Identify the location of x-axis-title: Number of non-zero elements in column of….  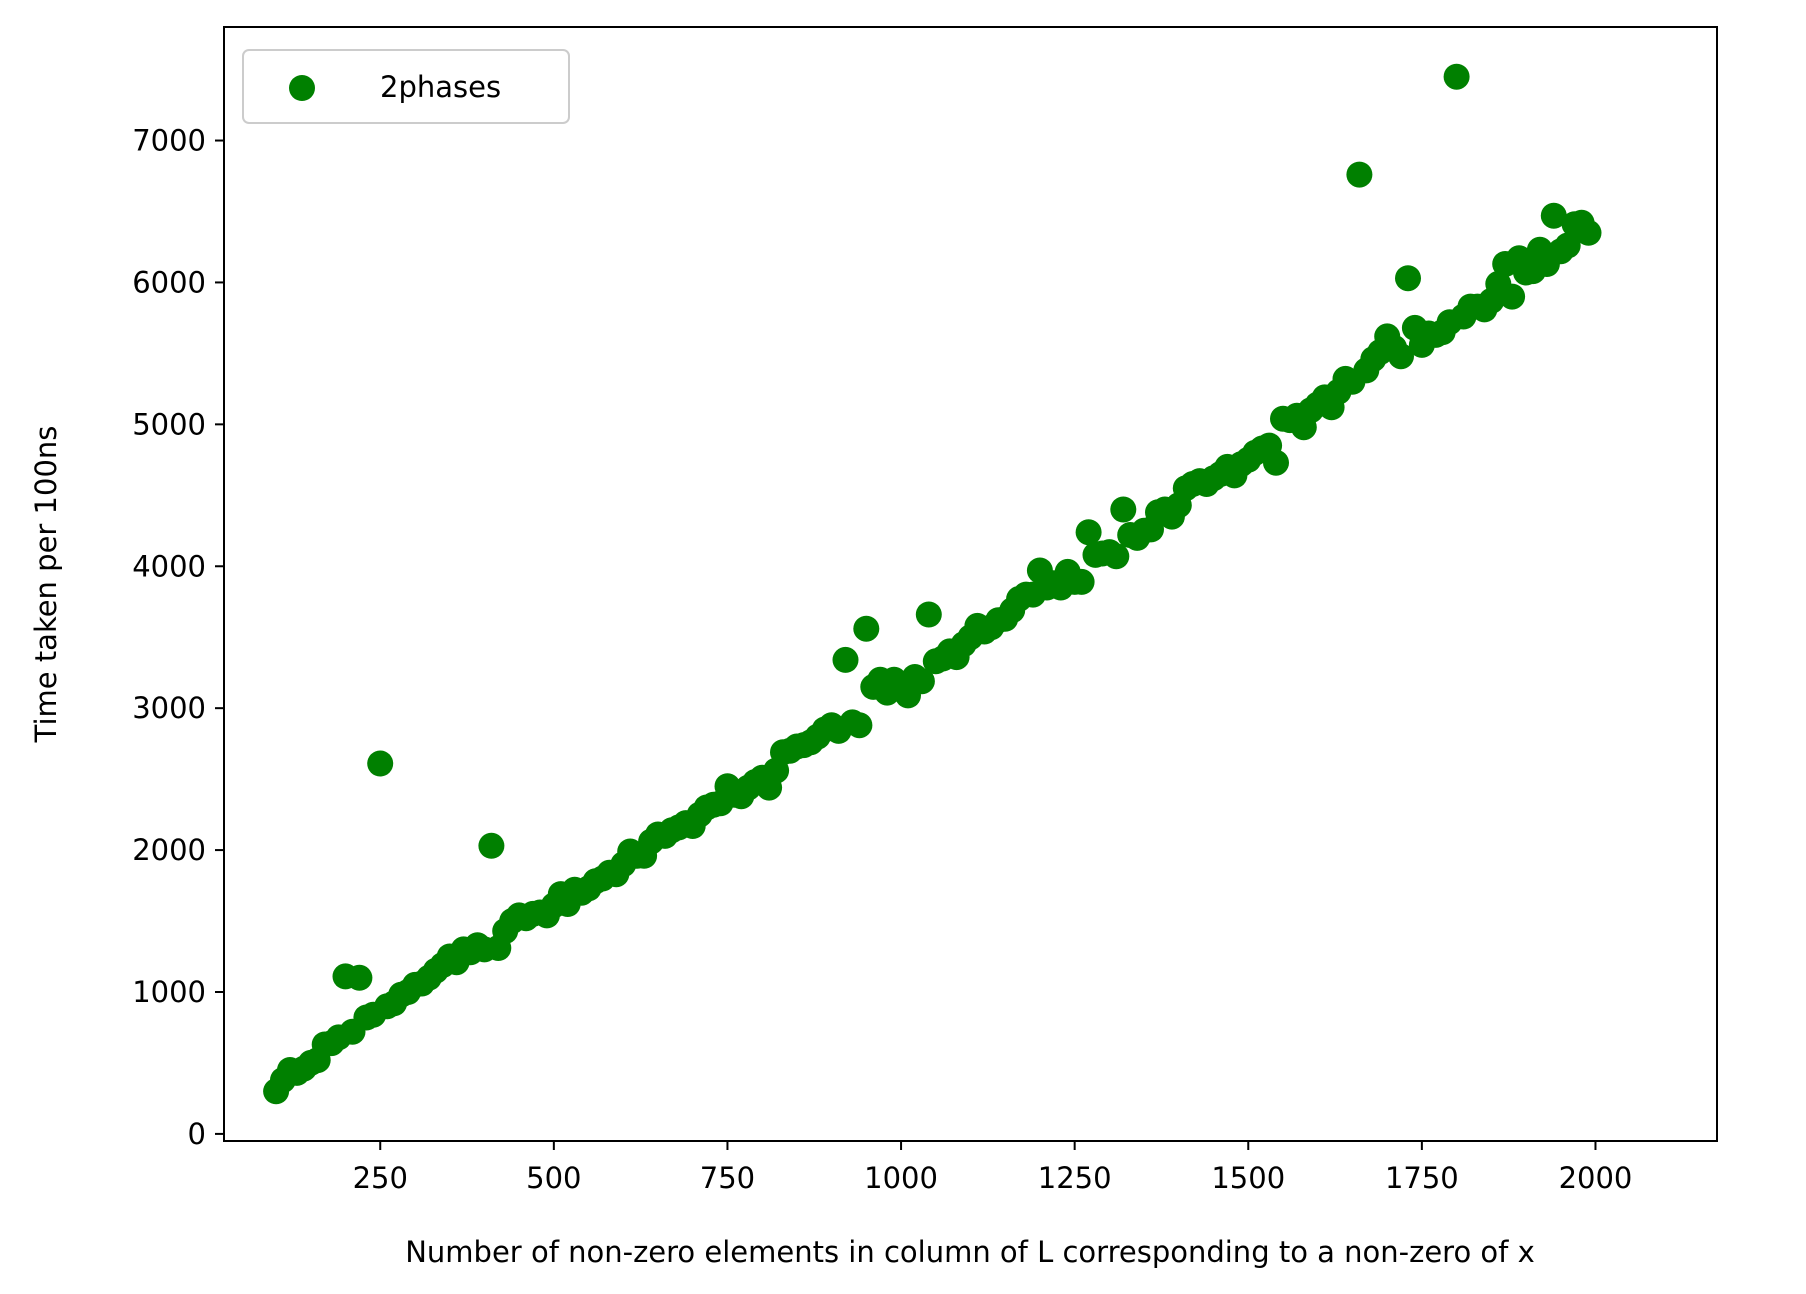
(970, 1252).